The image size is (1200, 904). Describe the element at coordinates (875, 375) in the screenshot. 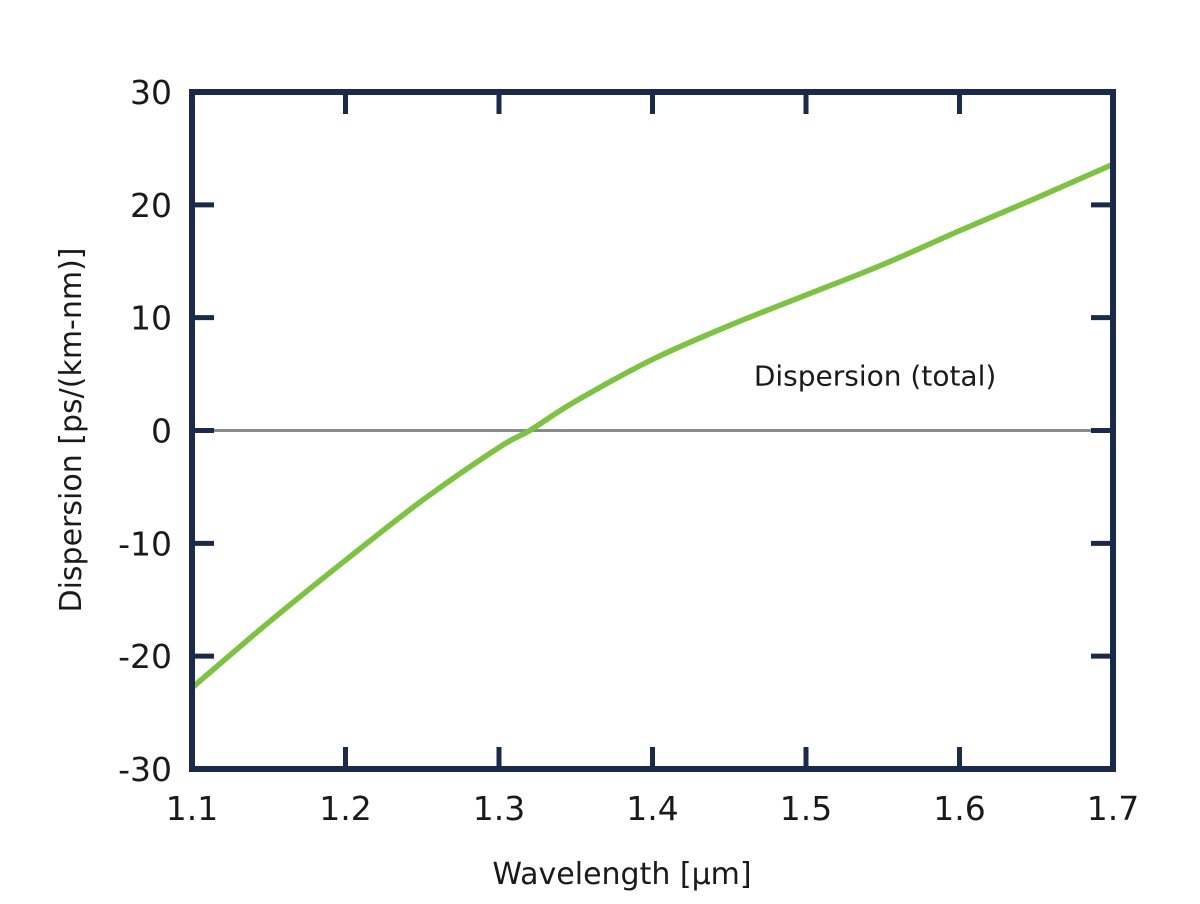

I see `series-annotation: Dispersion (total)` at that location.